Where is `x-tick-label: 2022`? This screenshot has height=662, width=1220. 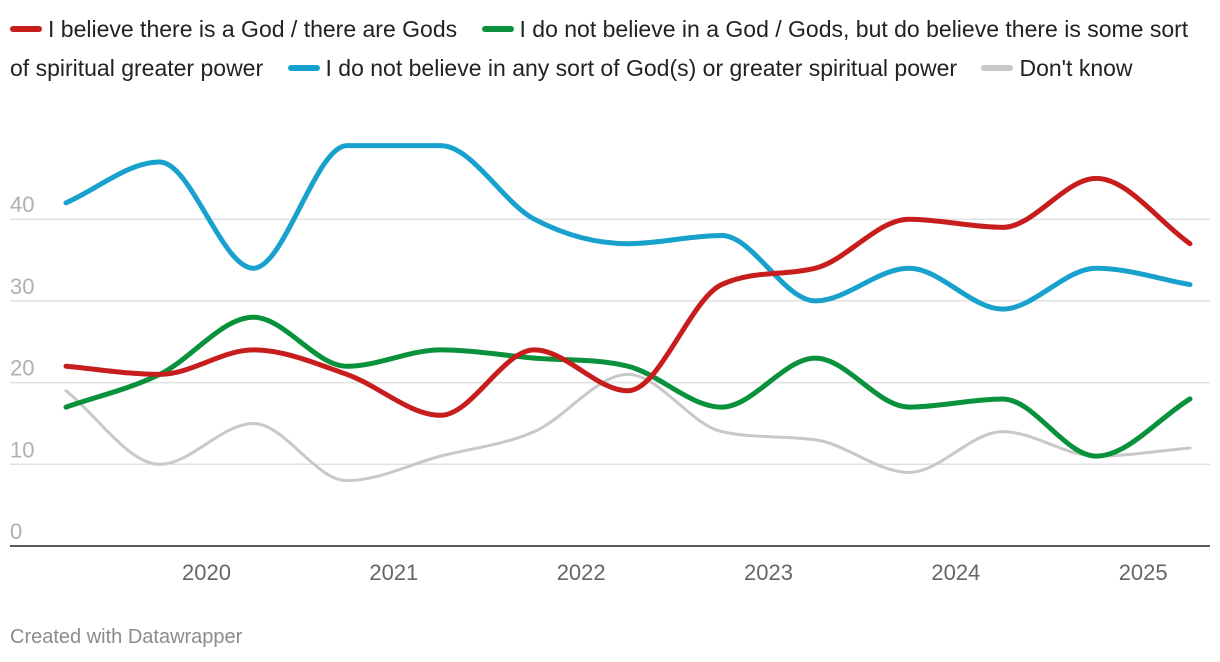 x-tick-label: 2022 is located at coordinates (581, 572).